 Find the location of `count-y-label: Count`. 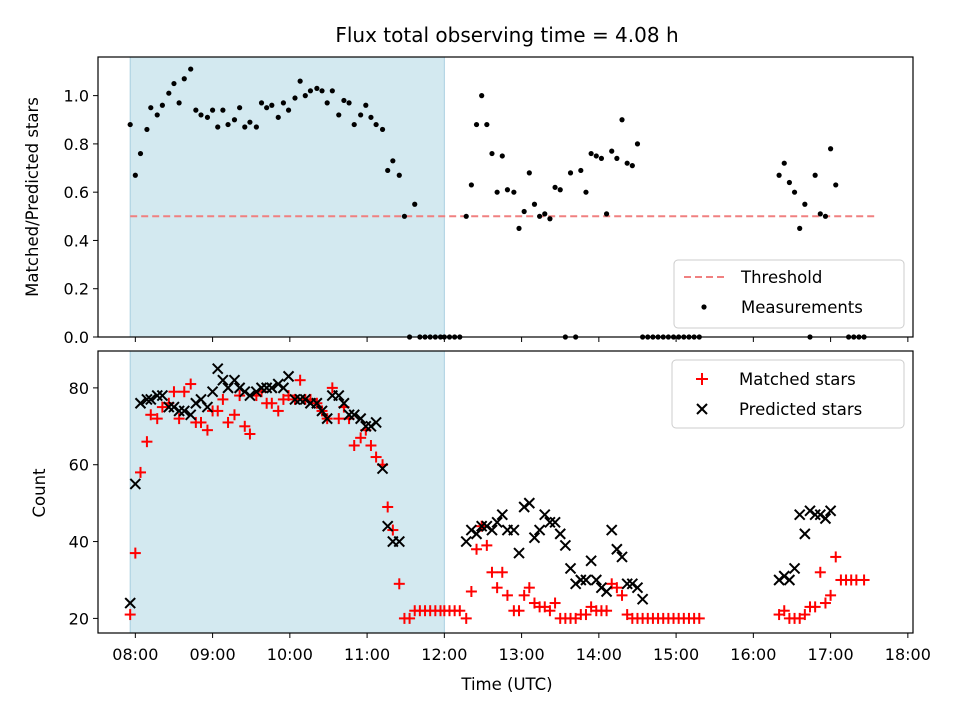

count-y-label: Count is located at coordinates (39, 493).